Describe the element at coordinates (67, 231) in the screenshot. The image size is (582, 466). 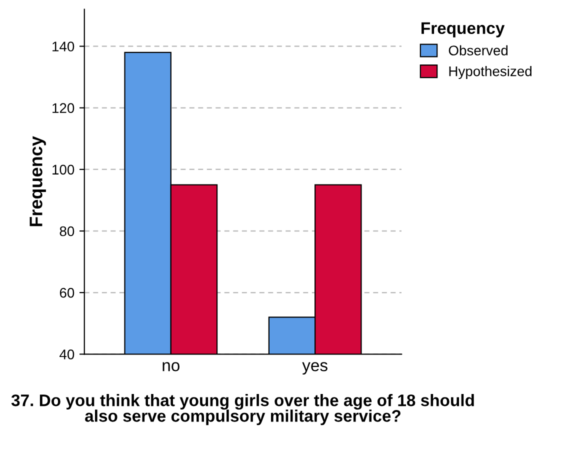
I see `y-tick-label: 80` at that location.